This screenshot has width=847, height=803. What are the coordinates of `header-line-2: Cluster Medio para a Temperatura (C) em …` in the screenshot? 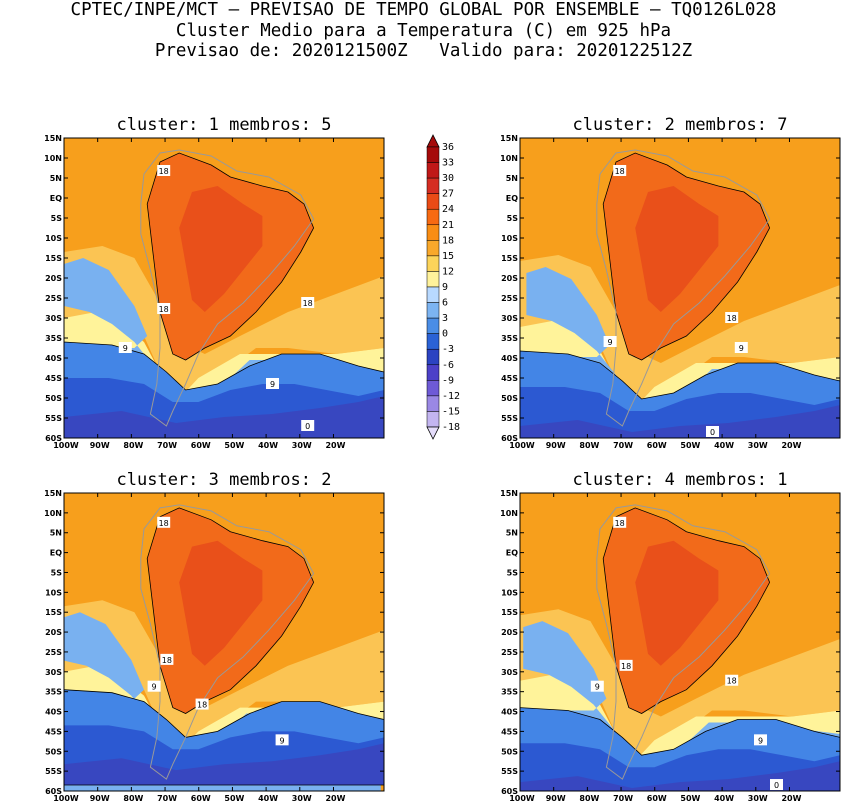 It's located at (423, 30).